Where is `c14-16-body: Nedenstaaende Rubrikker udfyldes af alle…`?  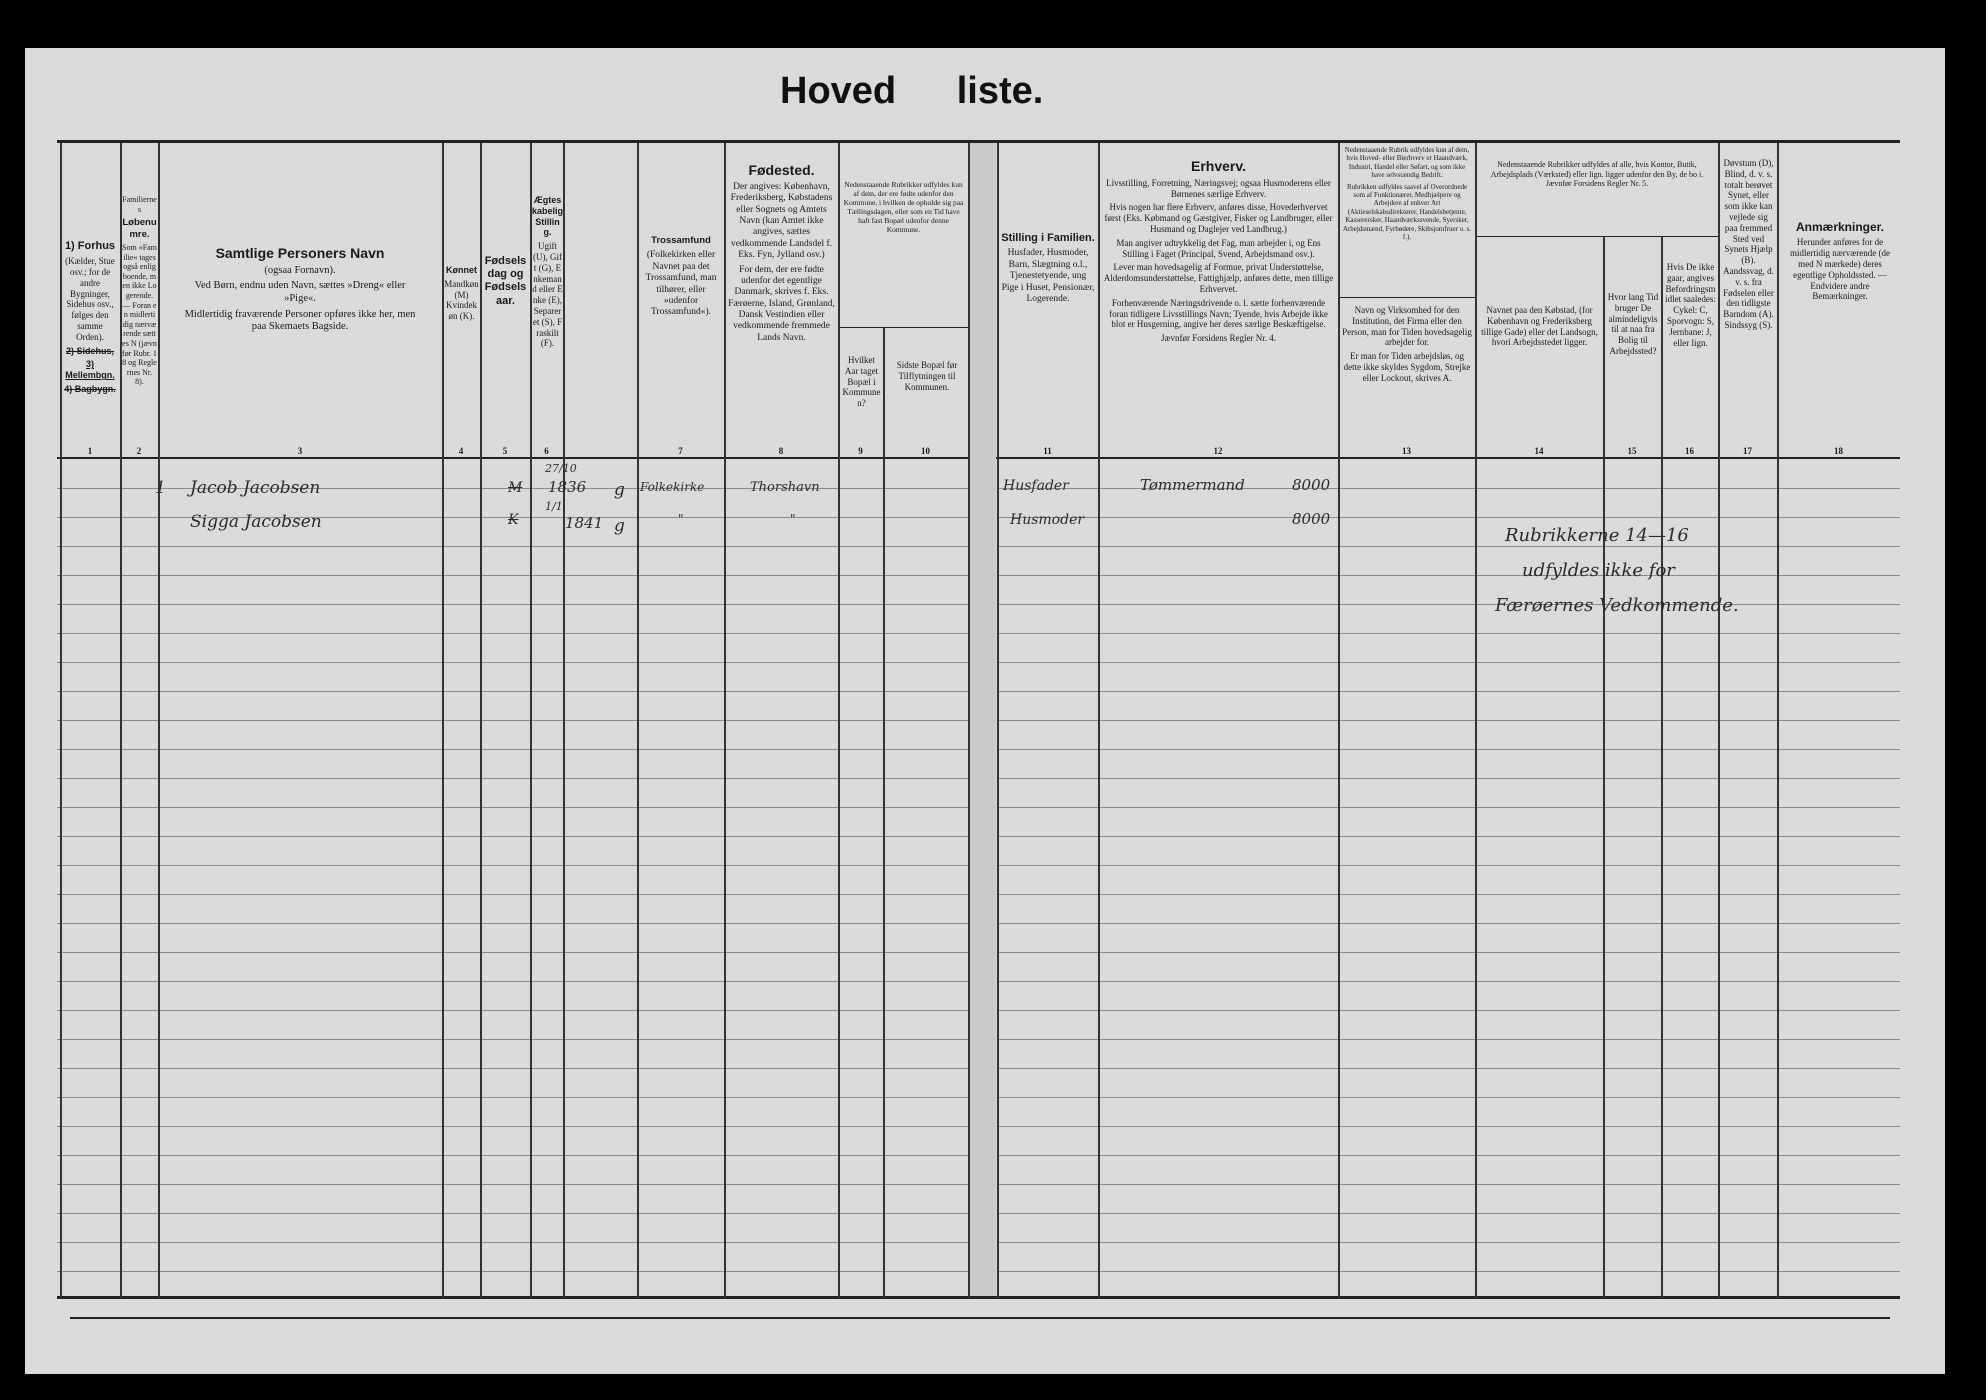
c14-16-body: Nedenstaaende Rubrikker udfyldes af alle… is located at coordinates (1597, 174).